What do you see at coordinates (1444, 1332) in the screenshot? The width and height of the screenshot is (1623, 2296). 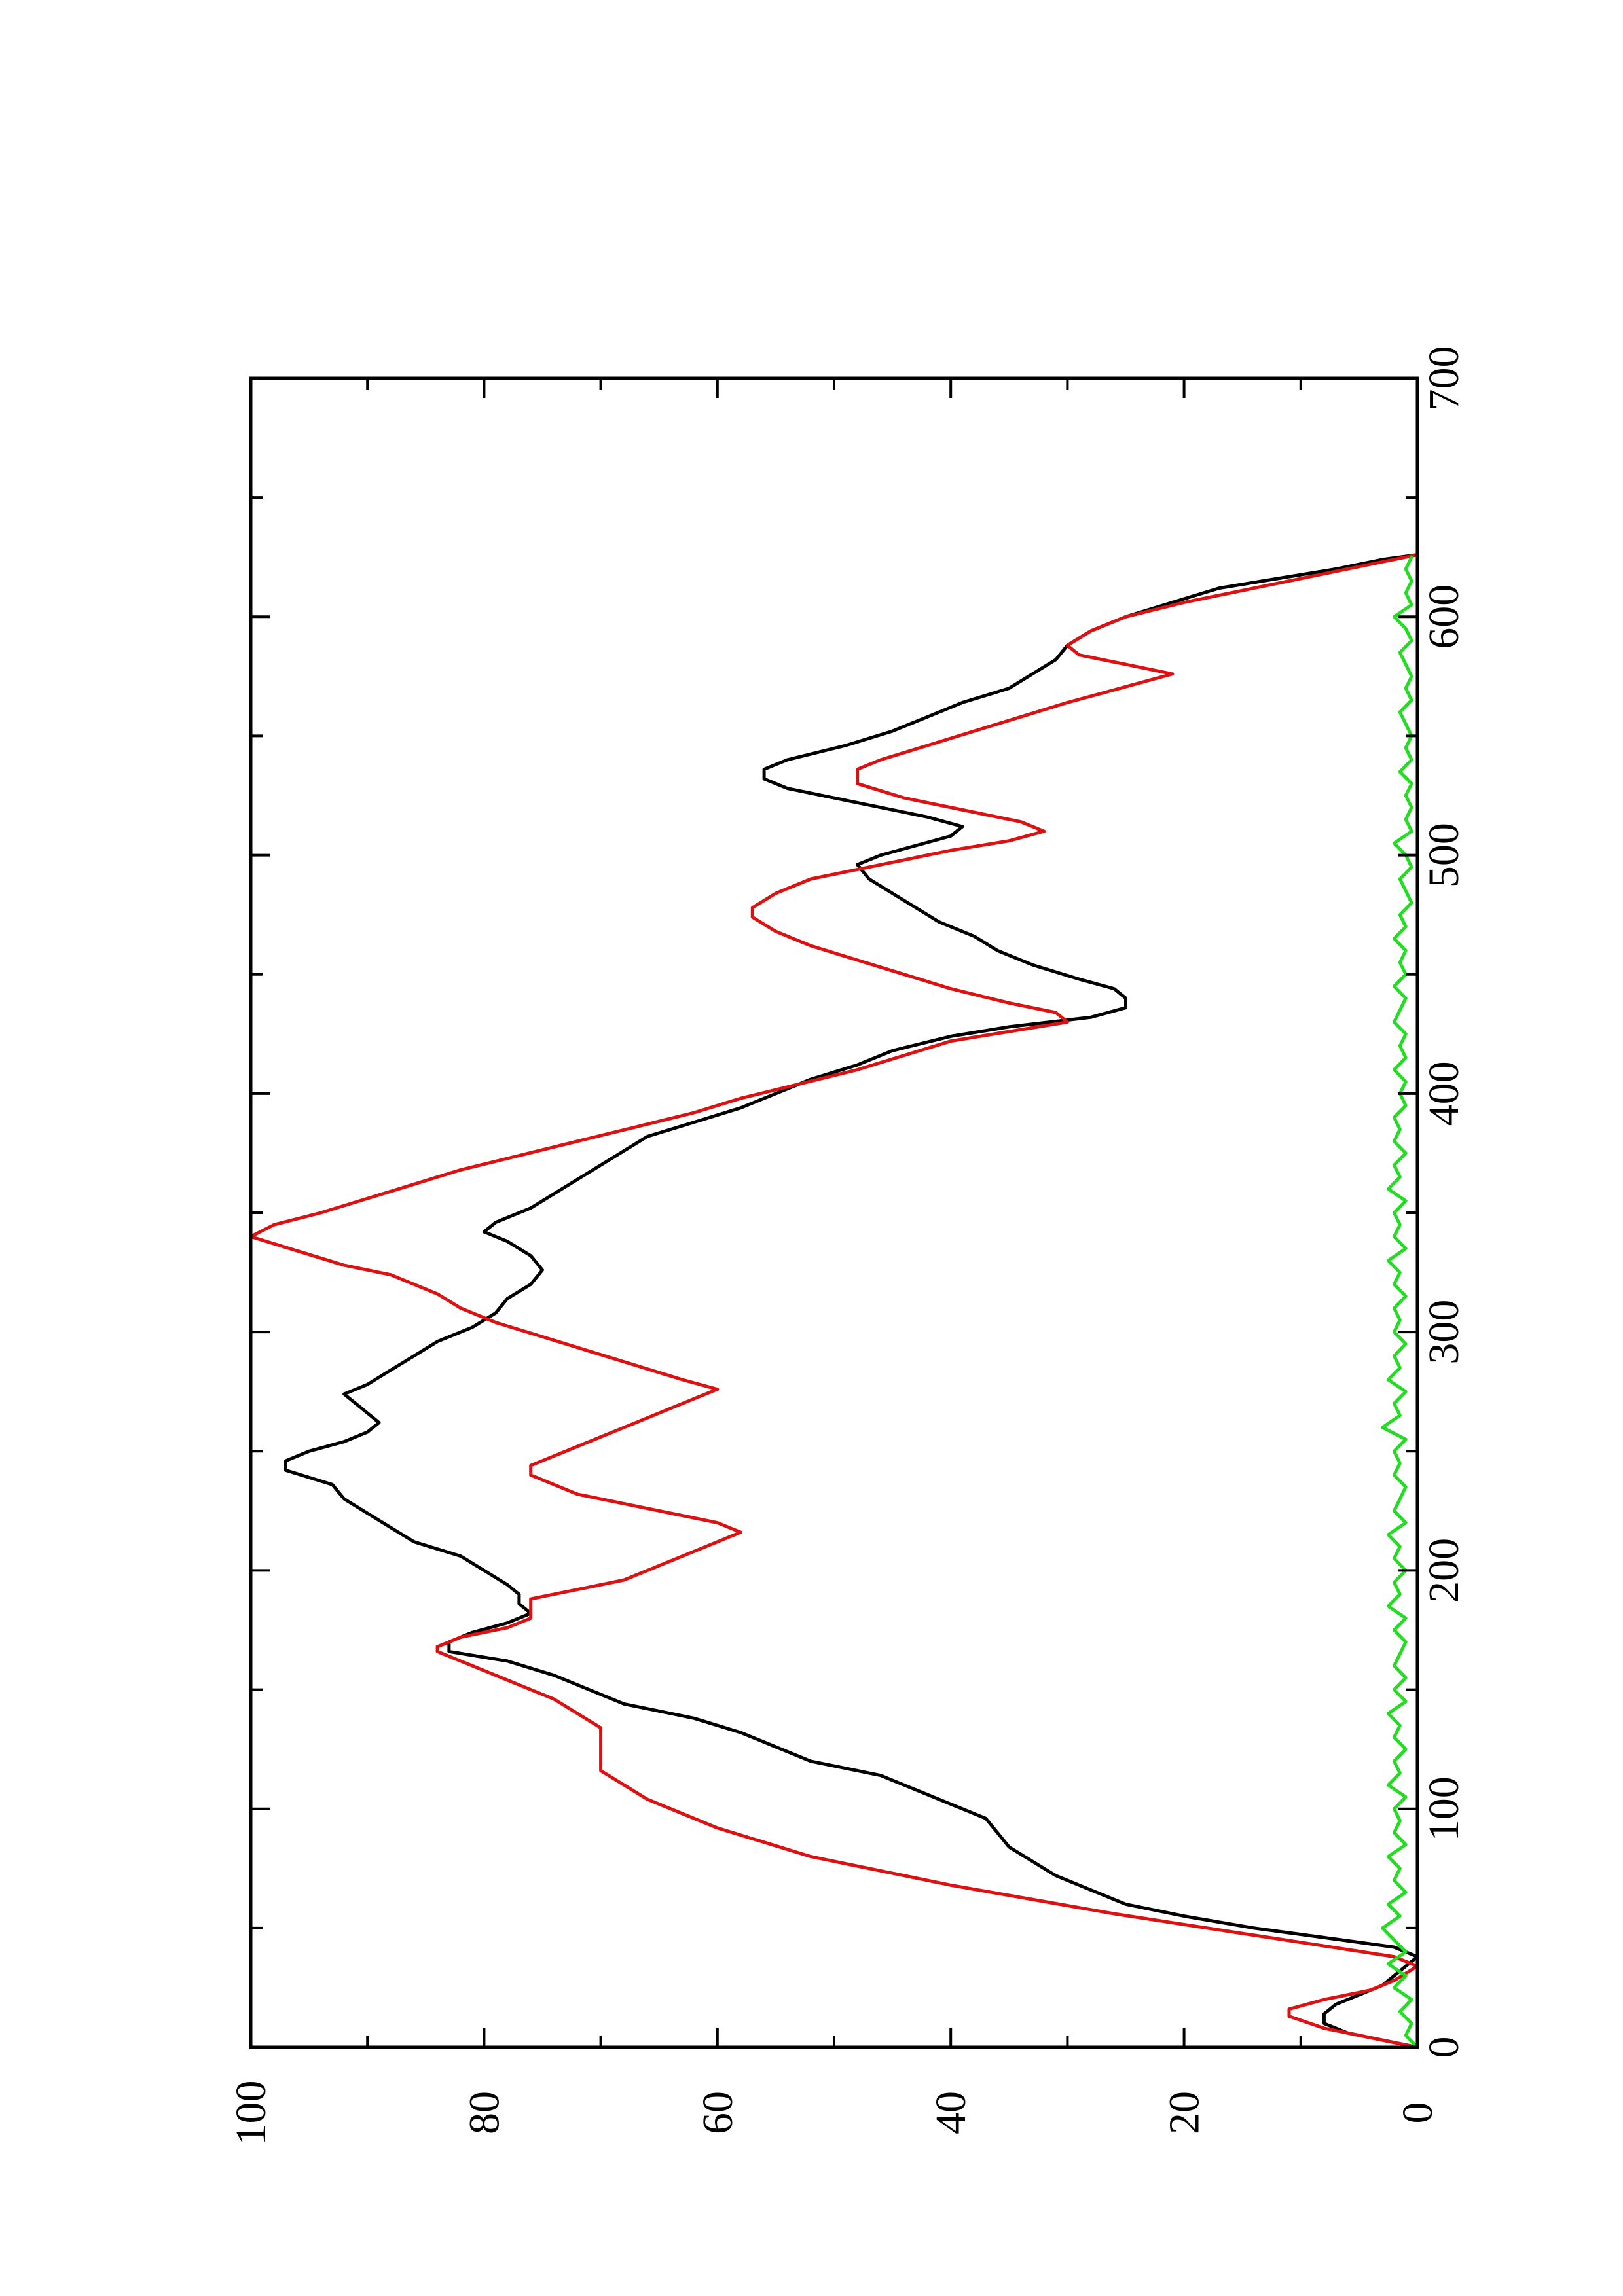 I see `x-tick-label: 300` at bounding box center [1444, 1332].